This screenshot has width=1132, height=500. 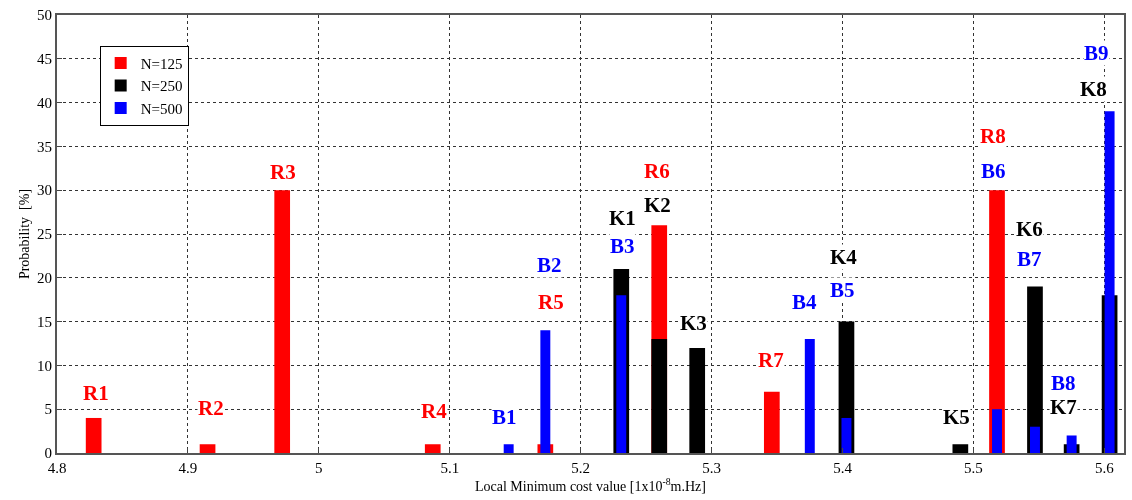 What do you see at coordinates (434, 411) in the screenshot?
I see `annotation: R4` at bounding box center [434, 411].